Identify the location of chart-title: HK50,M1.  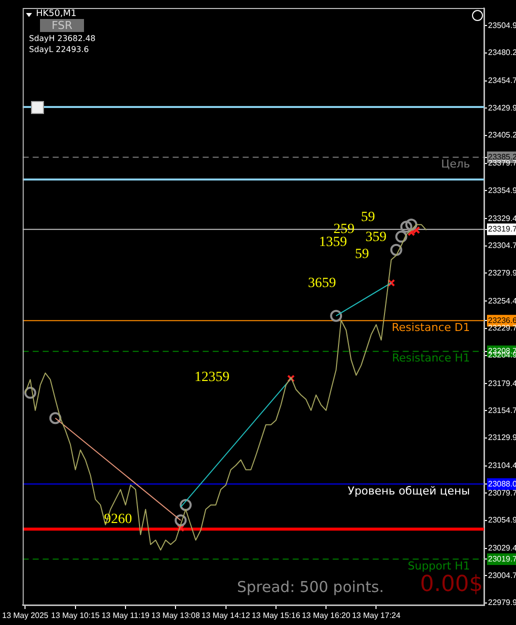
(56, 14).